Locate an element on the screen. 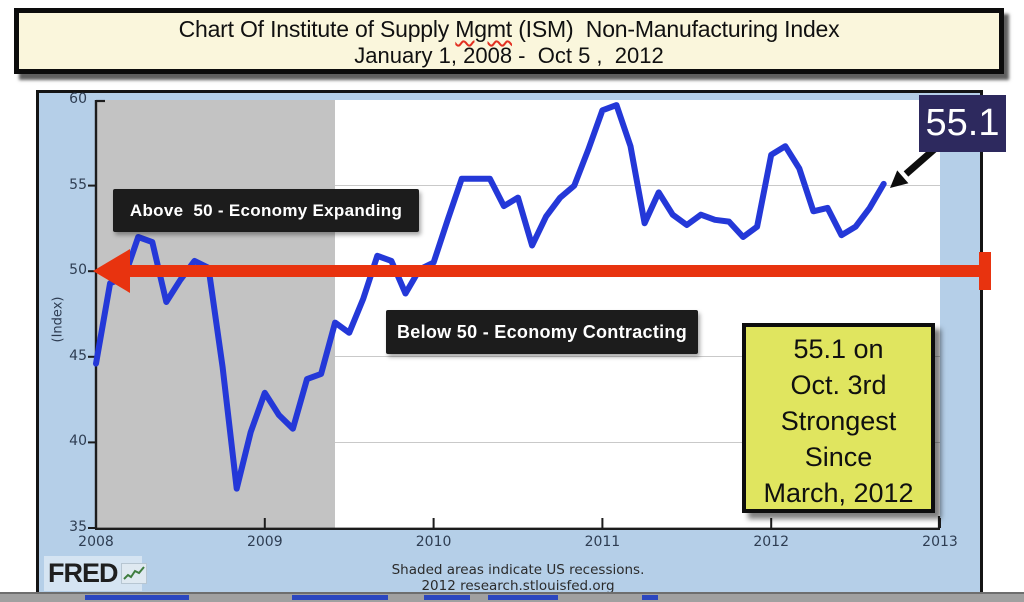  x-tick-label: 2012 is located at coordinates (771, 542).